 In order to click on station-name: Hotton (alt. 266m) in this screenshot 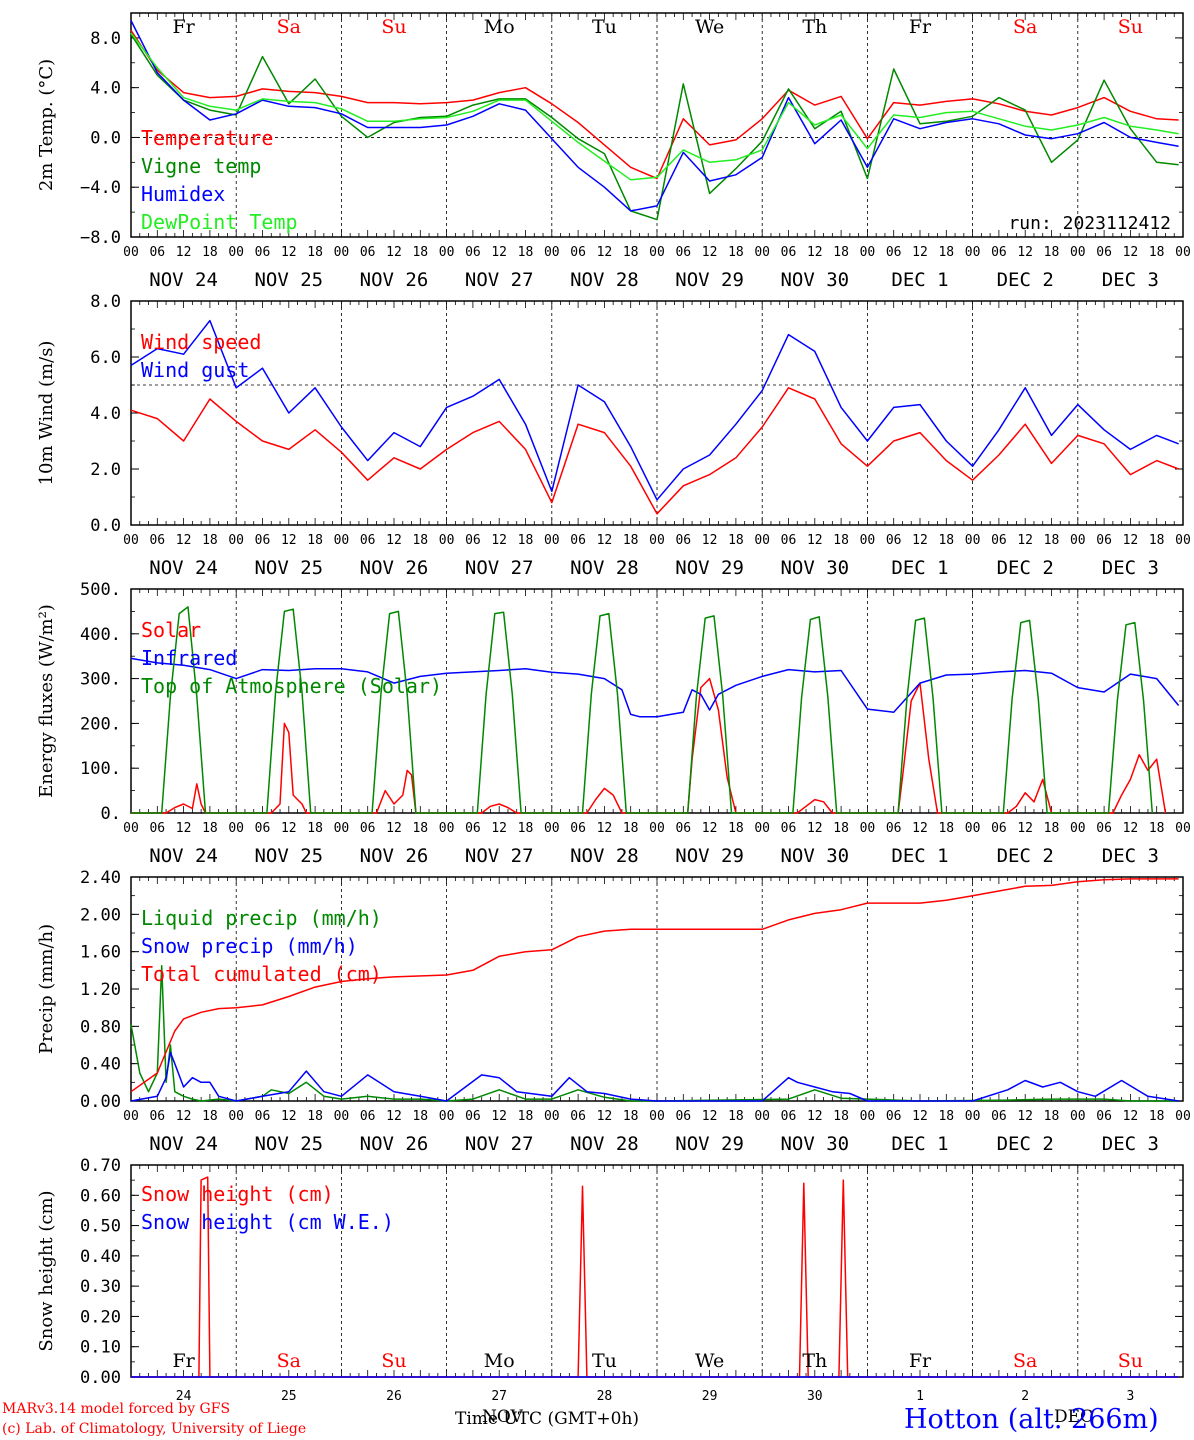, I will do `click(1031, 1419)`.